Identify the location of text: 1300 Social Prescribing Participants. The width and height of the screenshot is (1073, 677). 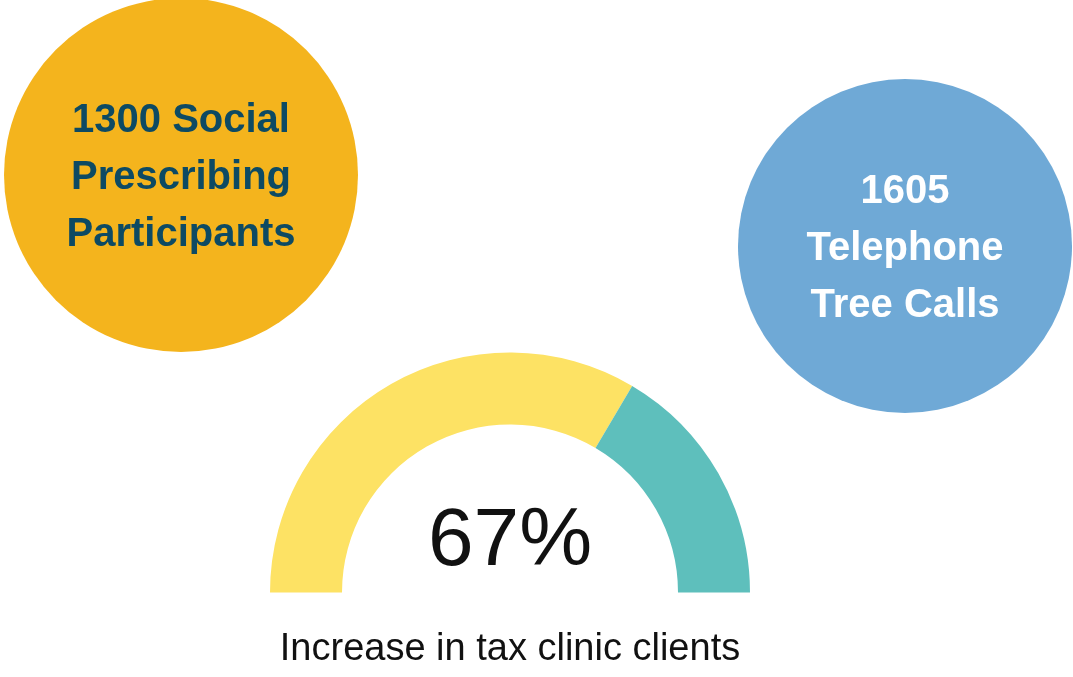
(181, 175).